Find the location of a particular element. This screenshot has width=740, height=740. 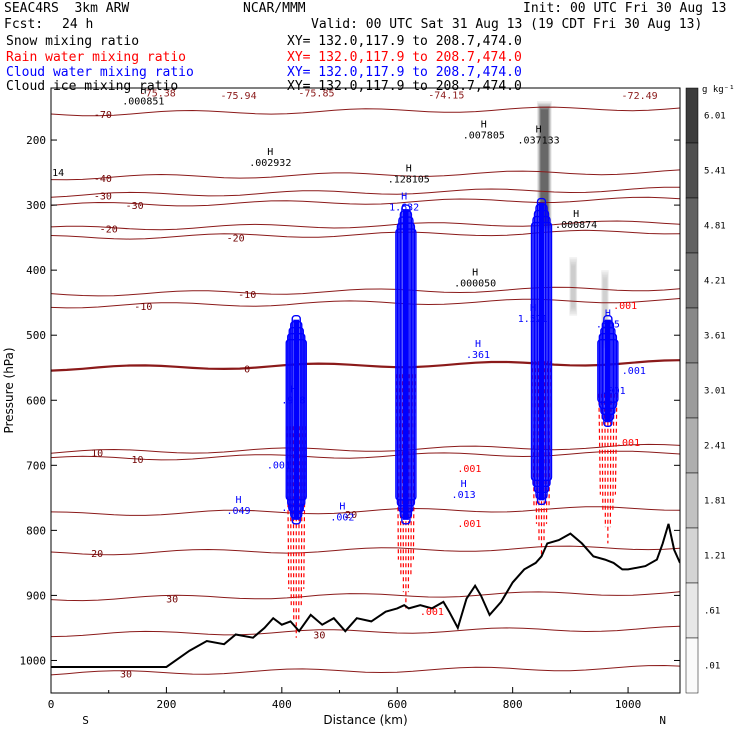

max-value: .128105 is located at coordinates (409, 179).